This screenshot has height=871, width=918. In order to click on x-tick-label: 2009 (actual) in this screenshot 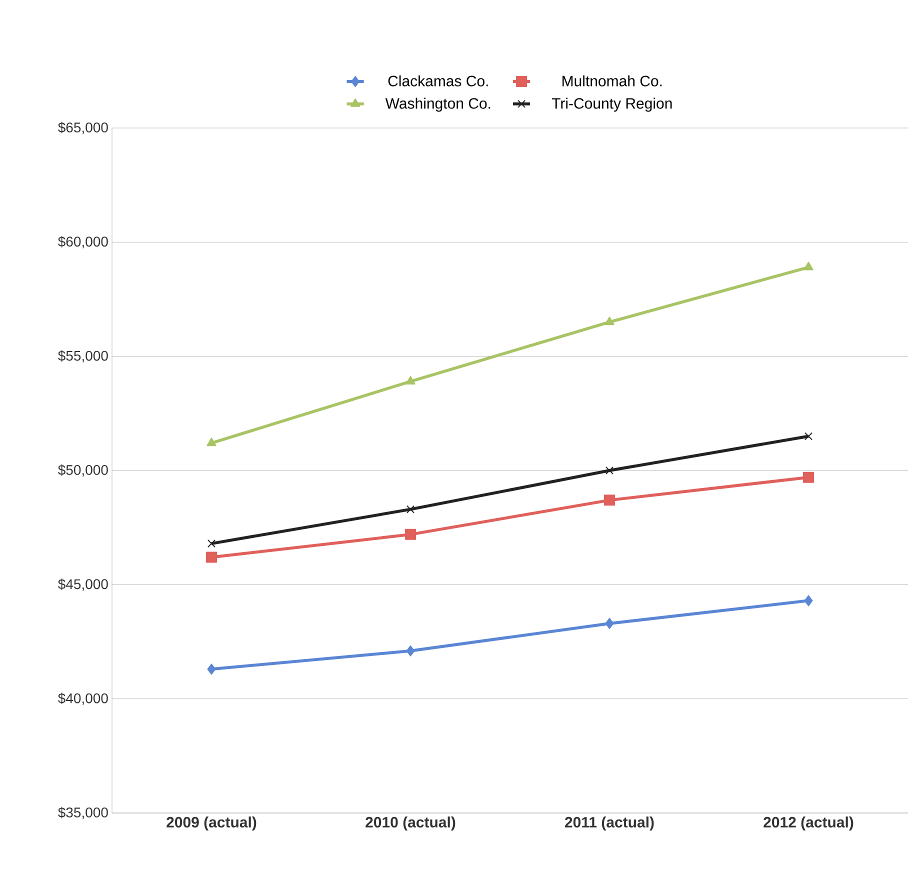, I will do `click(211, 823)`.